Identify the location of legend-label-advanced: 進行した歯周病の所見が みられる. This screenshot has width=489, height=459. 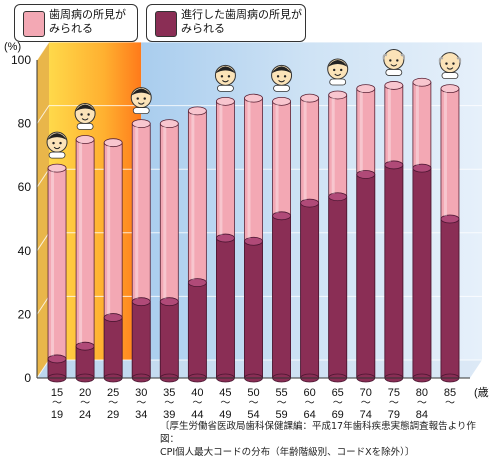
(241, 21).